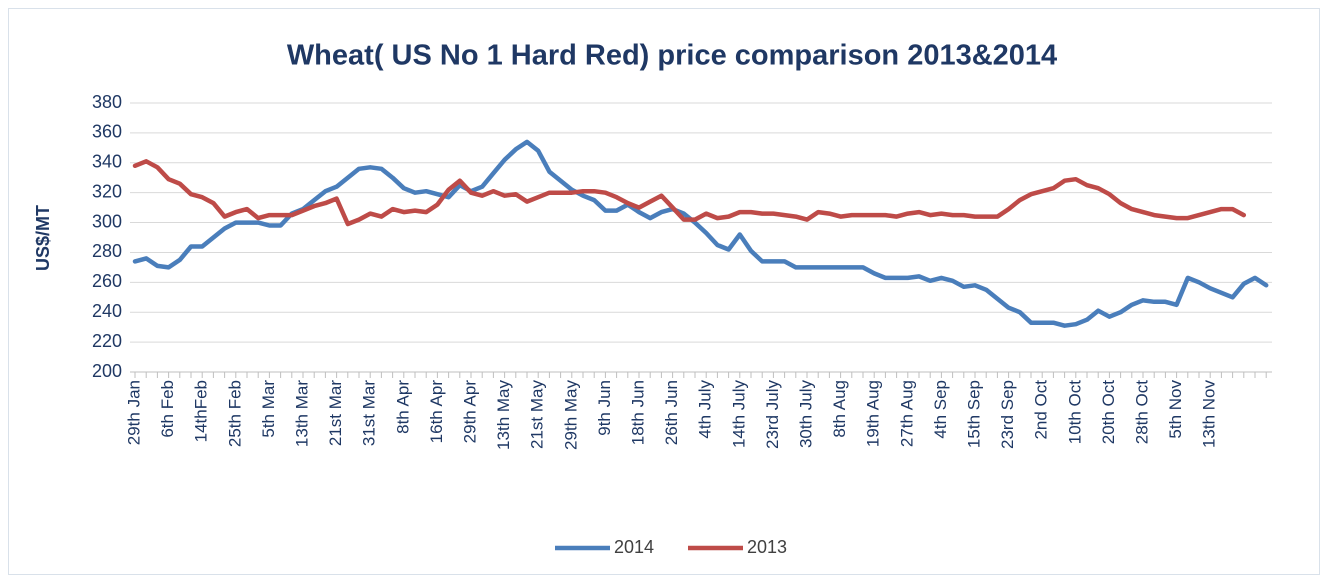 The image size is (1328, 585). What do you see at coordinates (1108, 412) in the screenshot?
I see `x-tick-label: 20th Oct` at bounding box center [1108, 412].